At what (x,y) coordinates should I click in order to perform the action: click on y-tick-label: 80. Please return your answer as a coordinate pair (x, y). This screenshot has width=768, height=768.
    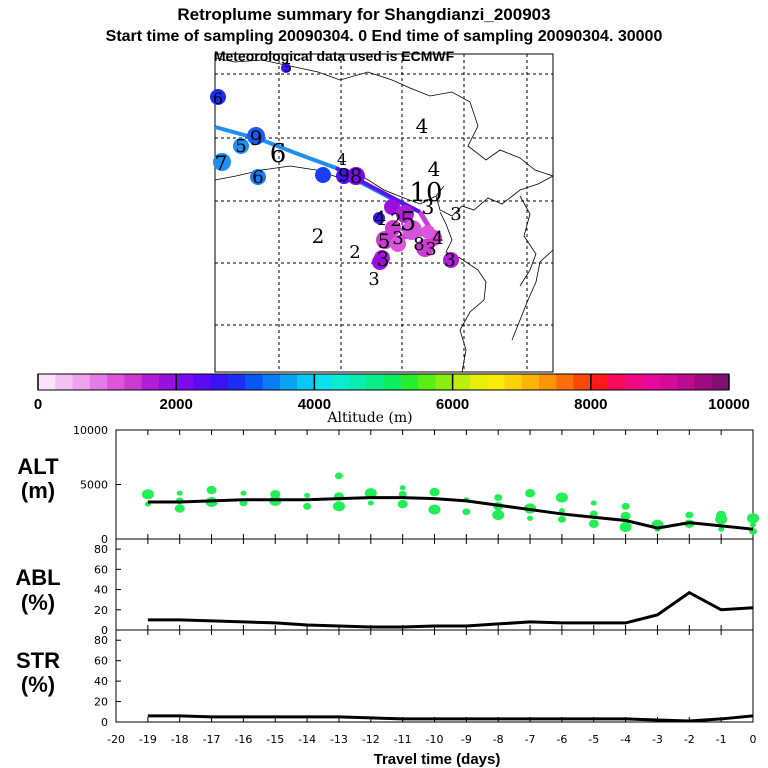
    Looking at the image, I should click on (101, 549).